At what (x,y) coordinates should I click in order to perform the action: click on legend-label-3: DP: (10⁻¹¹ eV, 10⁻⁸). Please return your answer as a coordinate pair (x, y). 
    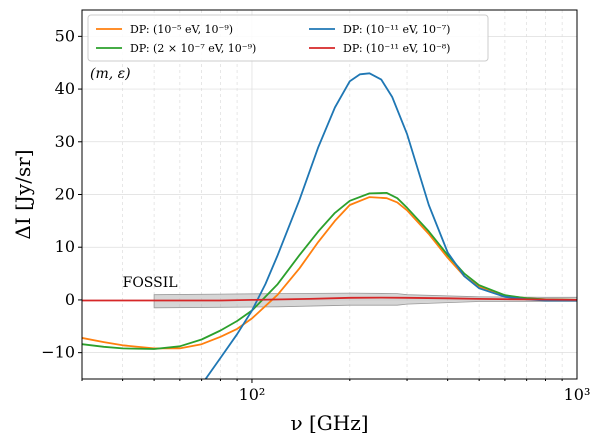
    Looking at the image, I should click on (396, 48).